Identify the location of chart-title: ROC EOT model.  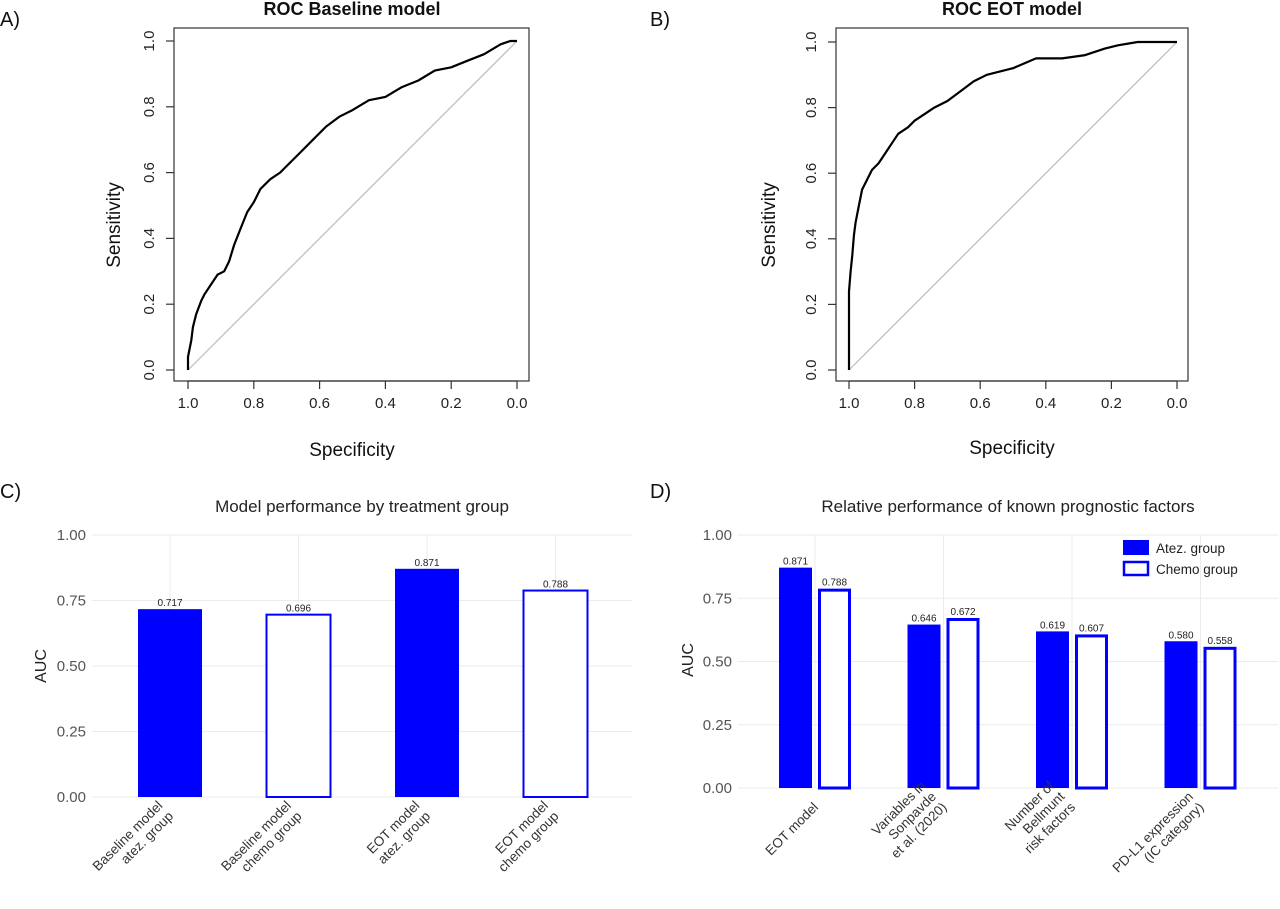
(1012, 9).